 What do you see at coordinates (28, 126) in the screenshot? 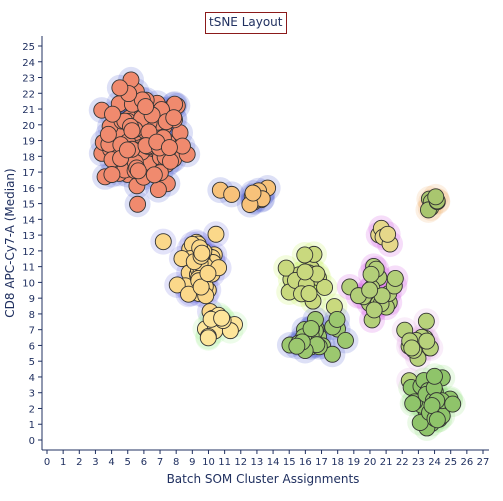
I see `y-tick-label: 20` at bounding box center [28, 126].